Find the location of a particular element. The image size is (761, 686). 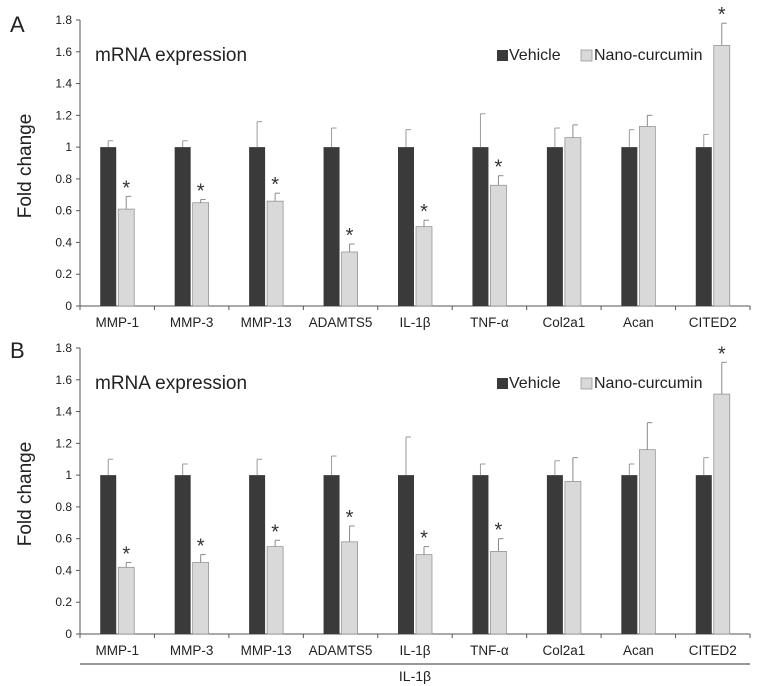

y-tick-label: 0.2 is located at coordinates (63, 274).